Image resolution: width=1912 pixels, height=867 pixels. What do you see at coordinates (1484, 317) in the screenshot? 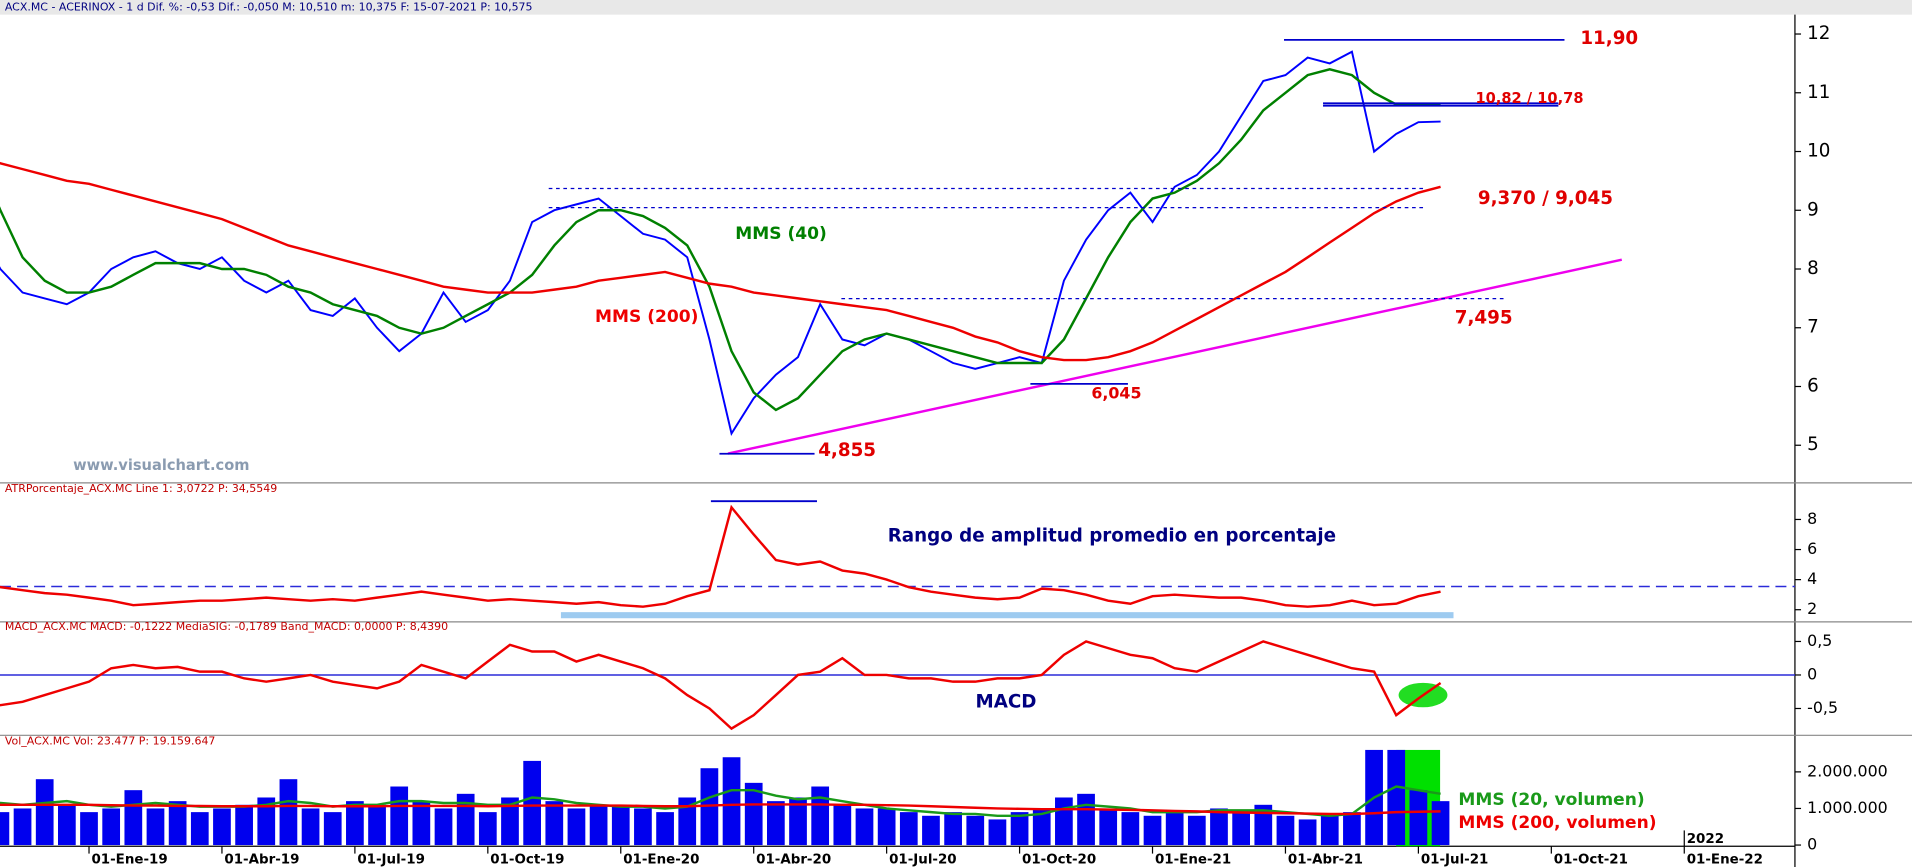
I see `level-label: 7,495` at bounding box center [1484, 317].